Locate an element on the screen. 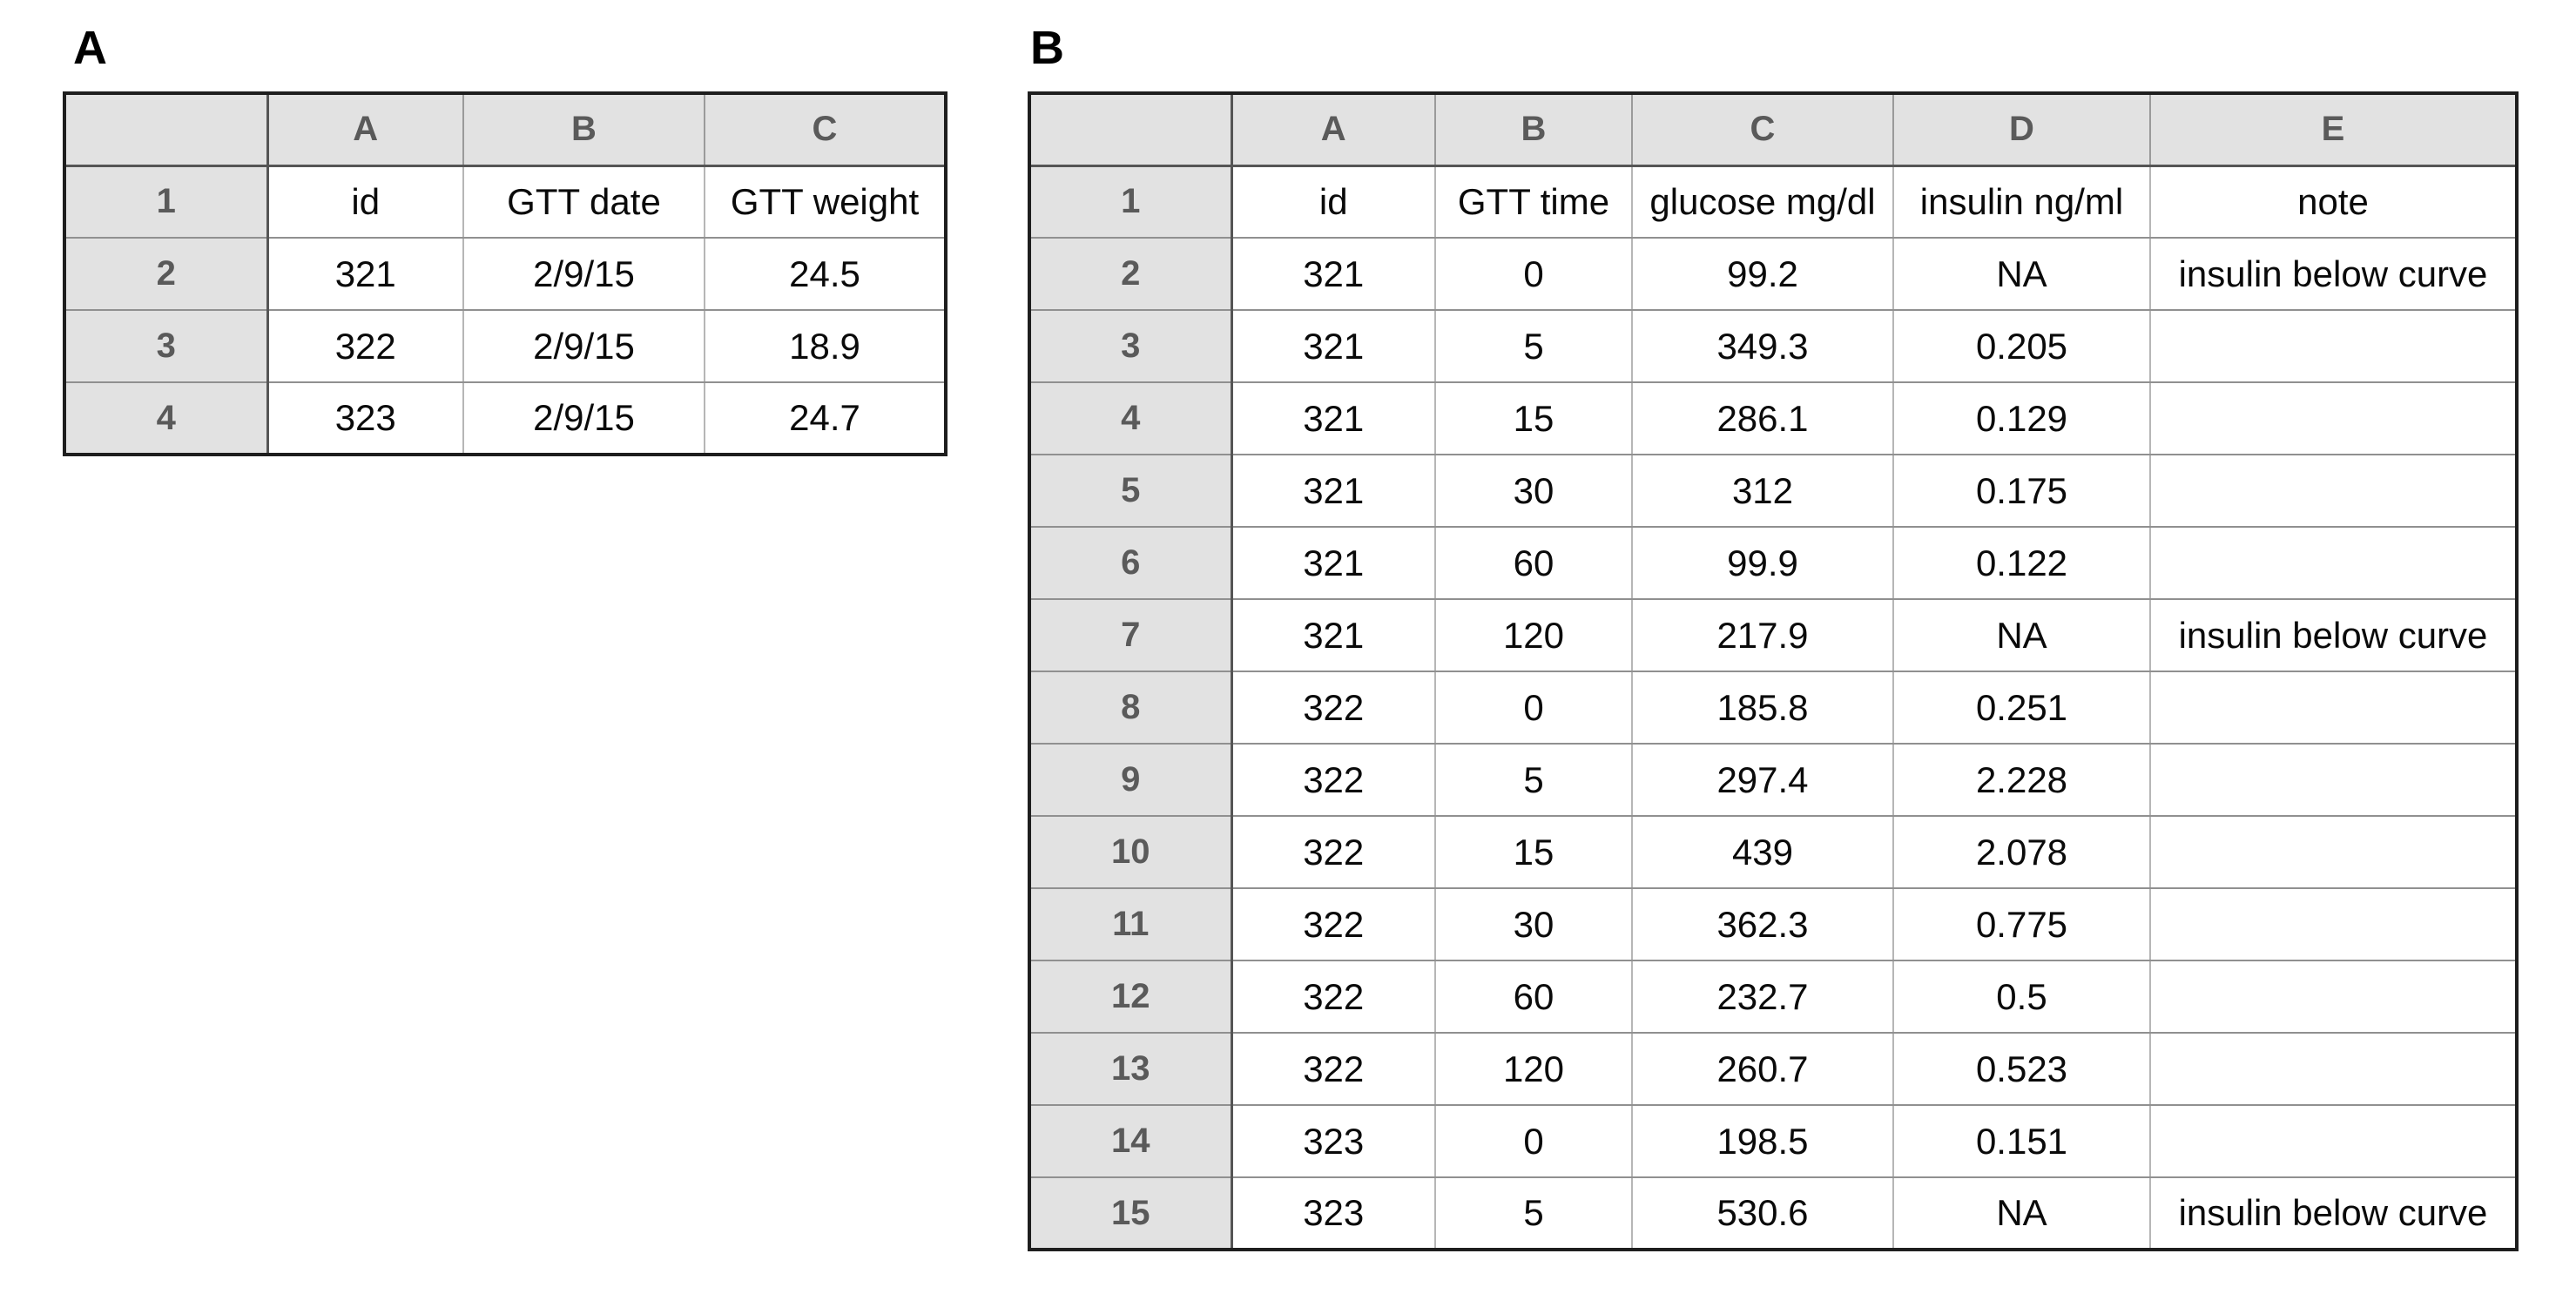 The image size is (2576, 1294). cell-b-d15: NA is located at coordinates (2021, 1213).